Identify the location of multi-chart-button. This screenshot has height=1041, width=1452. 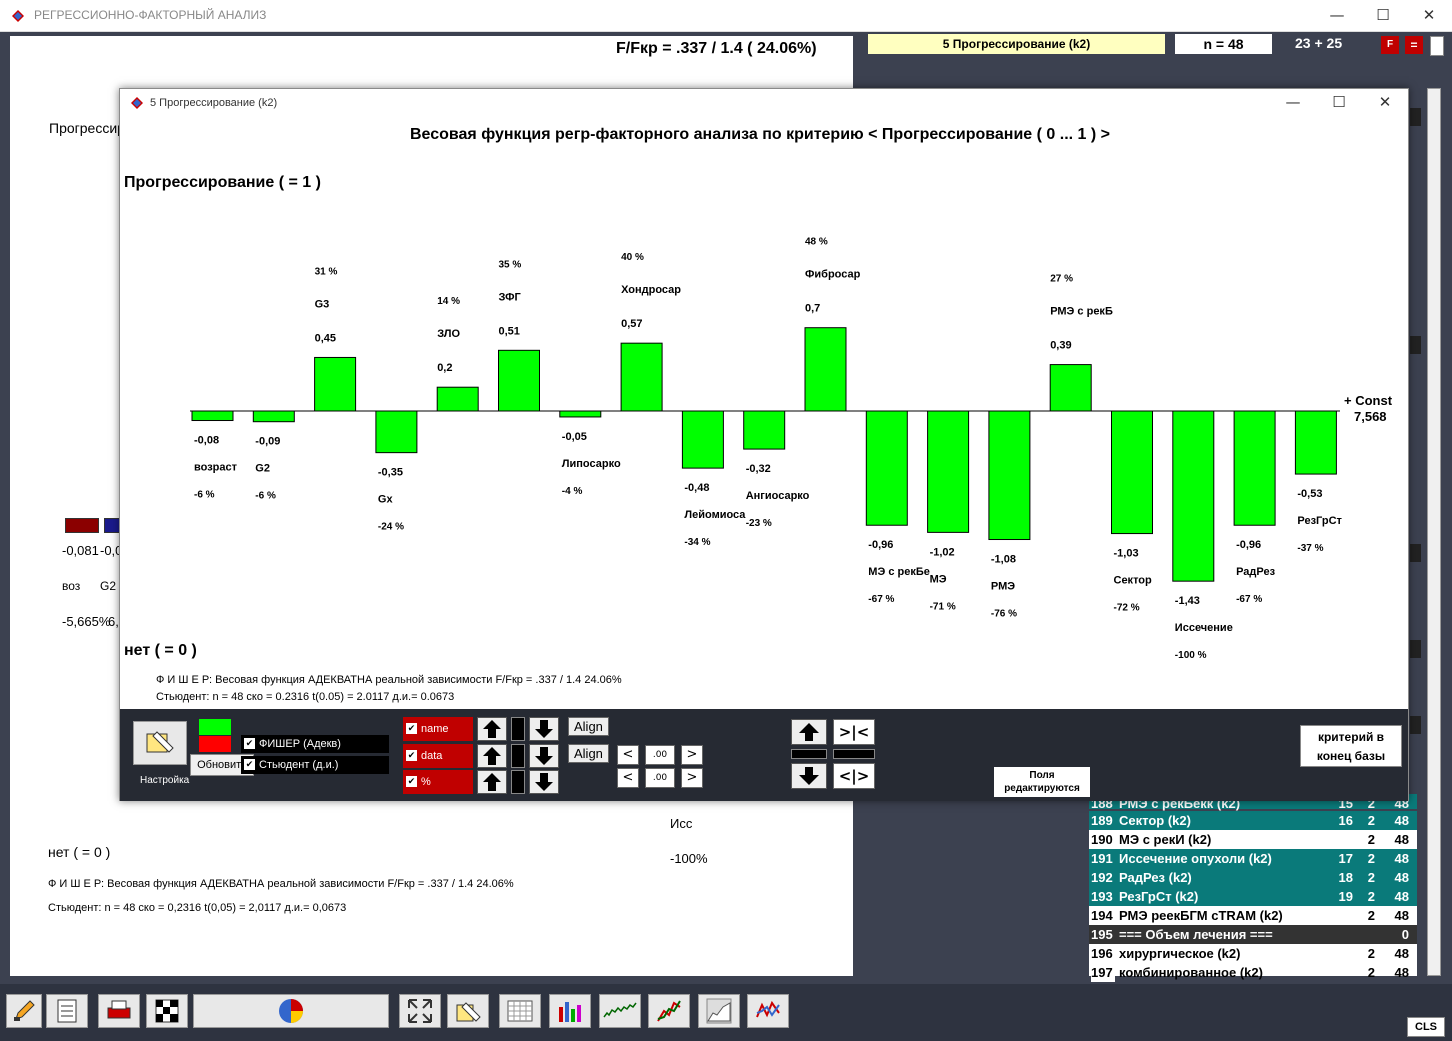
(768, 1011).